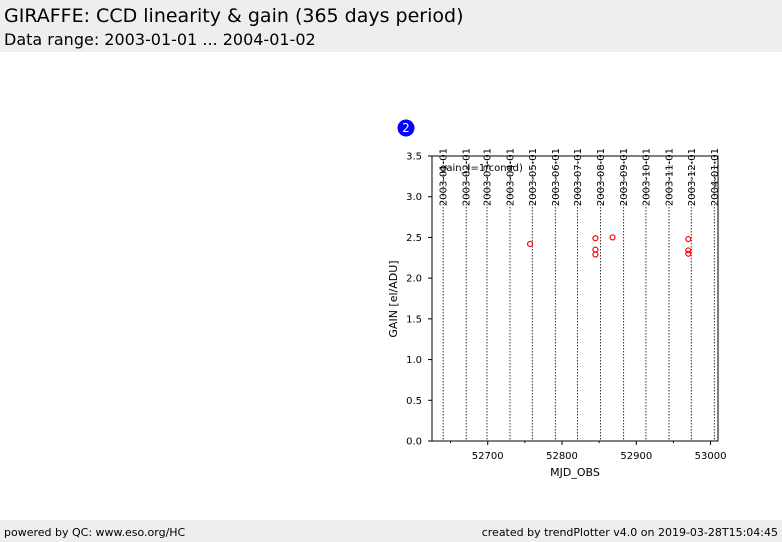  I want to click on y-tick-label: 1.5, so click(414, 319).